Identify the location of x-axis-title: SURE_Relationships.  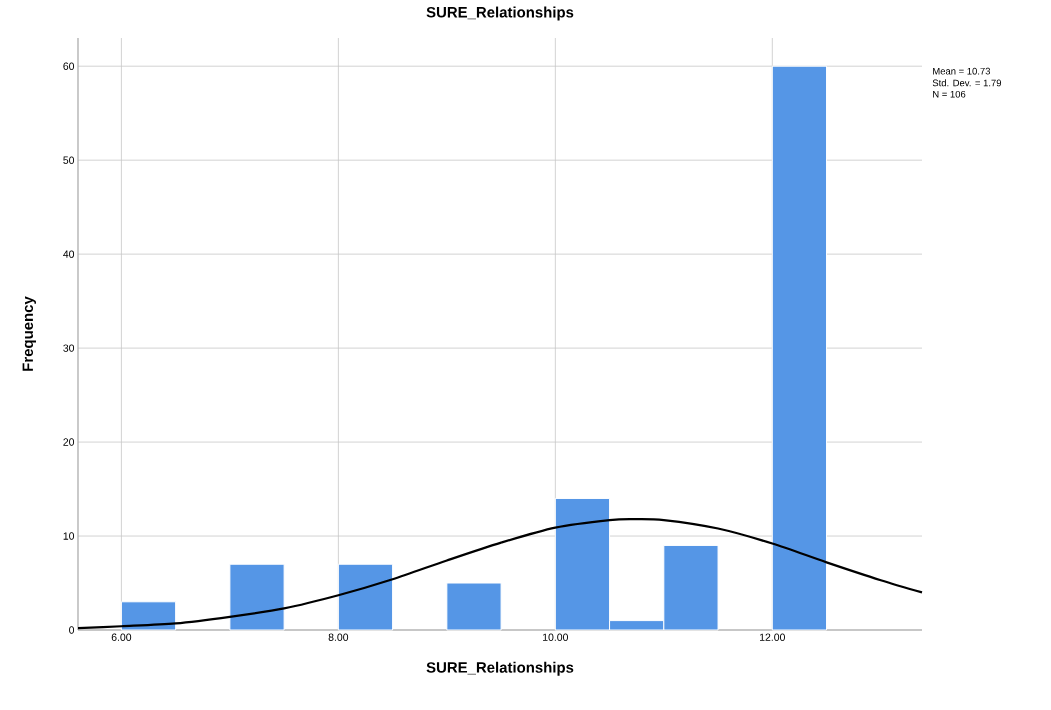
(500, 668).